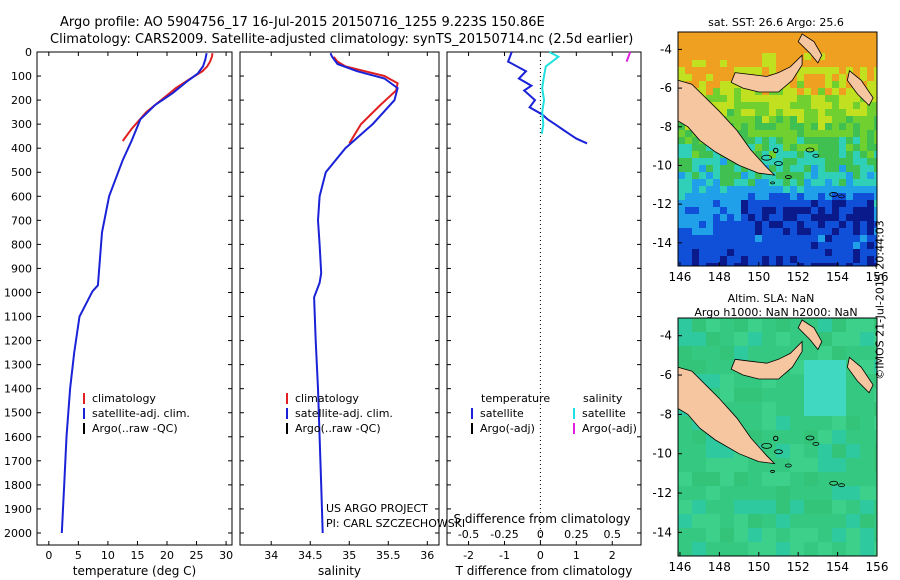  Describe the element at coordinates (841, 196) in the screenshot. I see `sst_map-island` at that location.